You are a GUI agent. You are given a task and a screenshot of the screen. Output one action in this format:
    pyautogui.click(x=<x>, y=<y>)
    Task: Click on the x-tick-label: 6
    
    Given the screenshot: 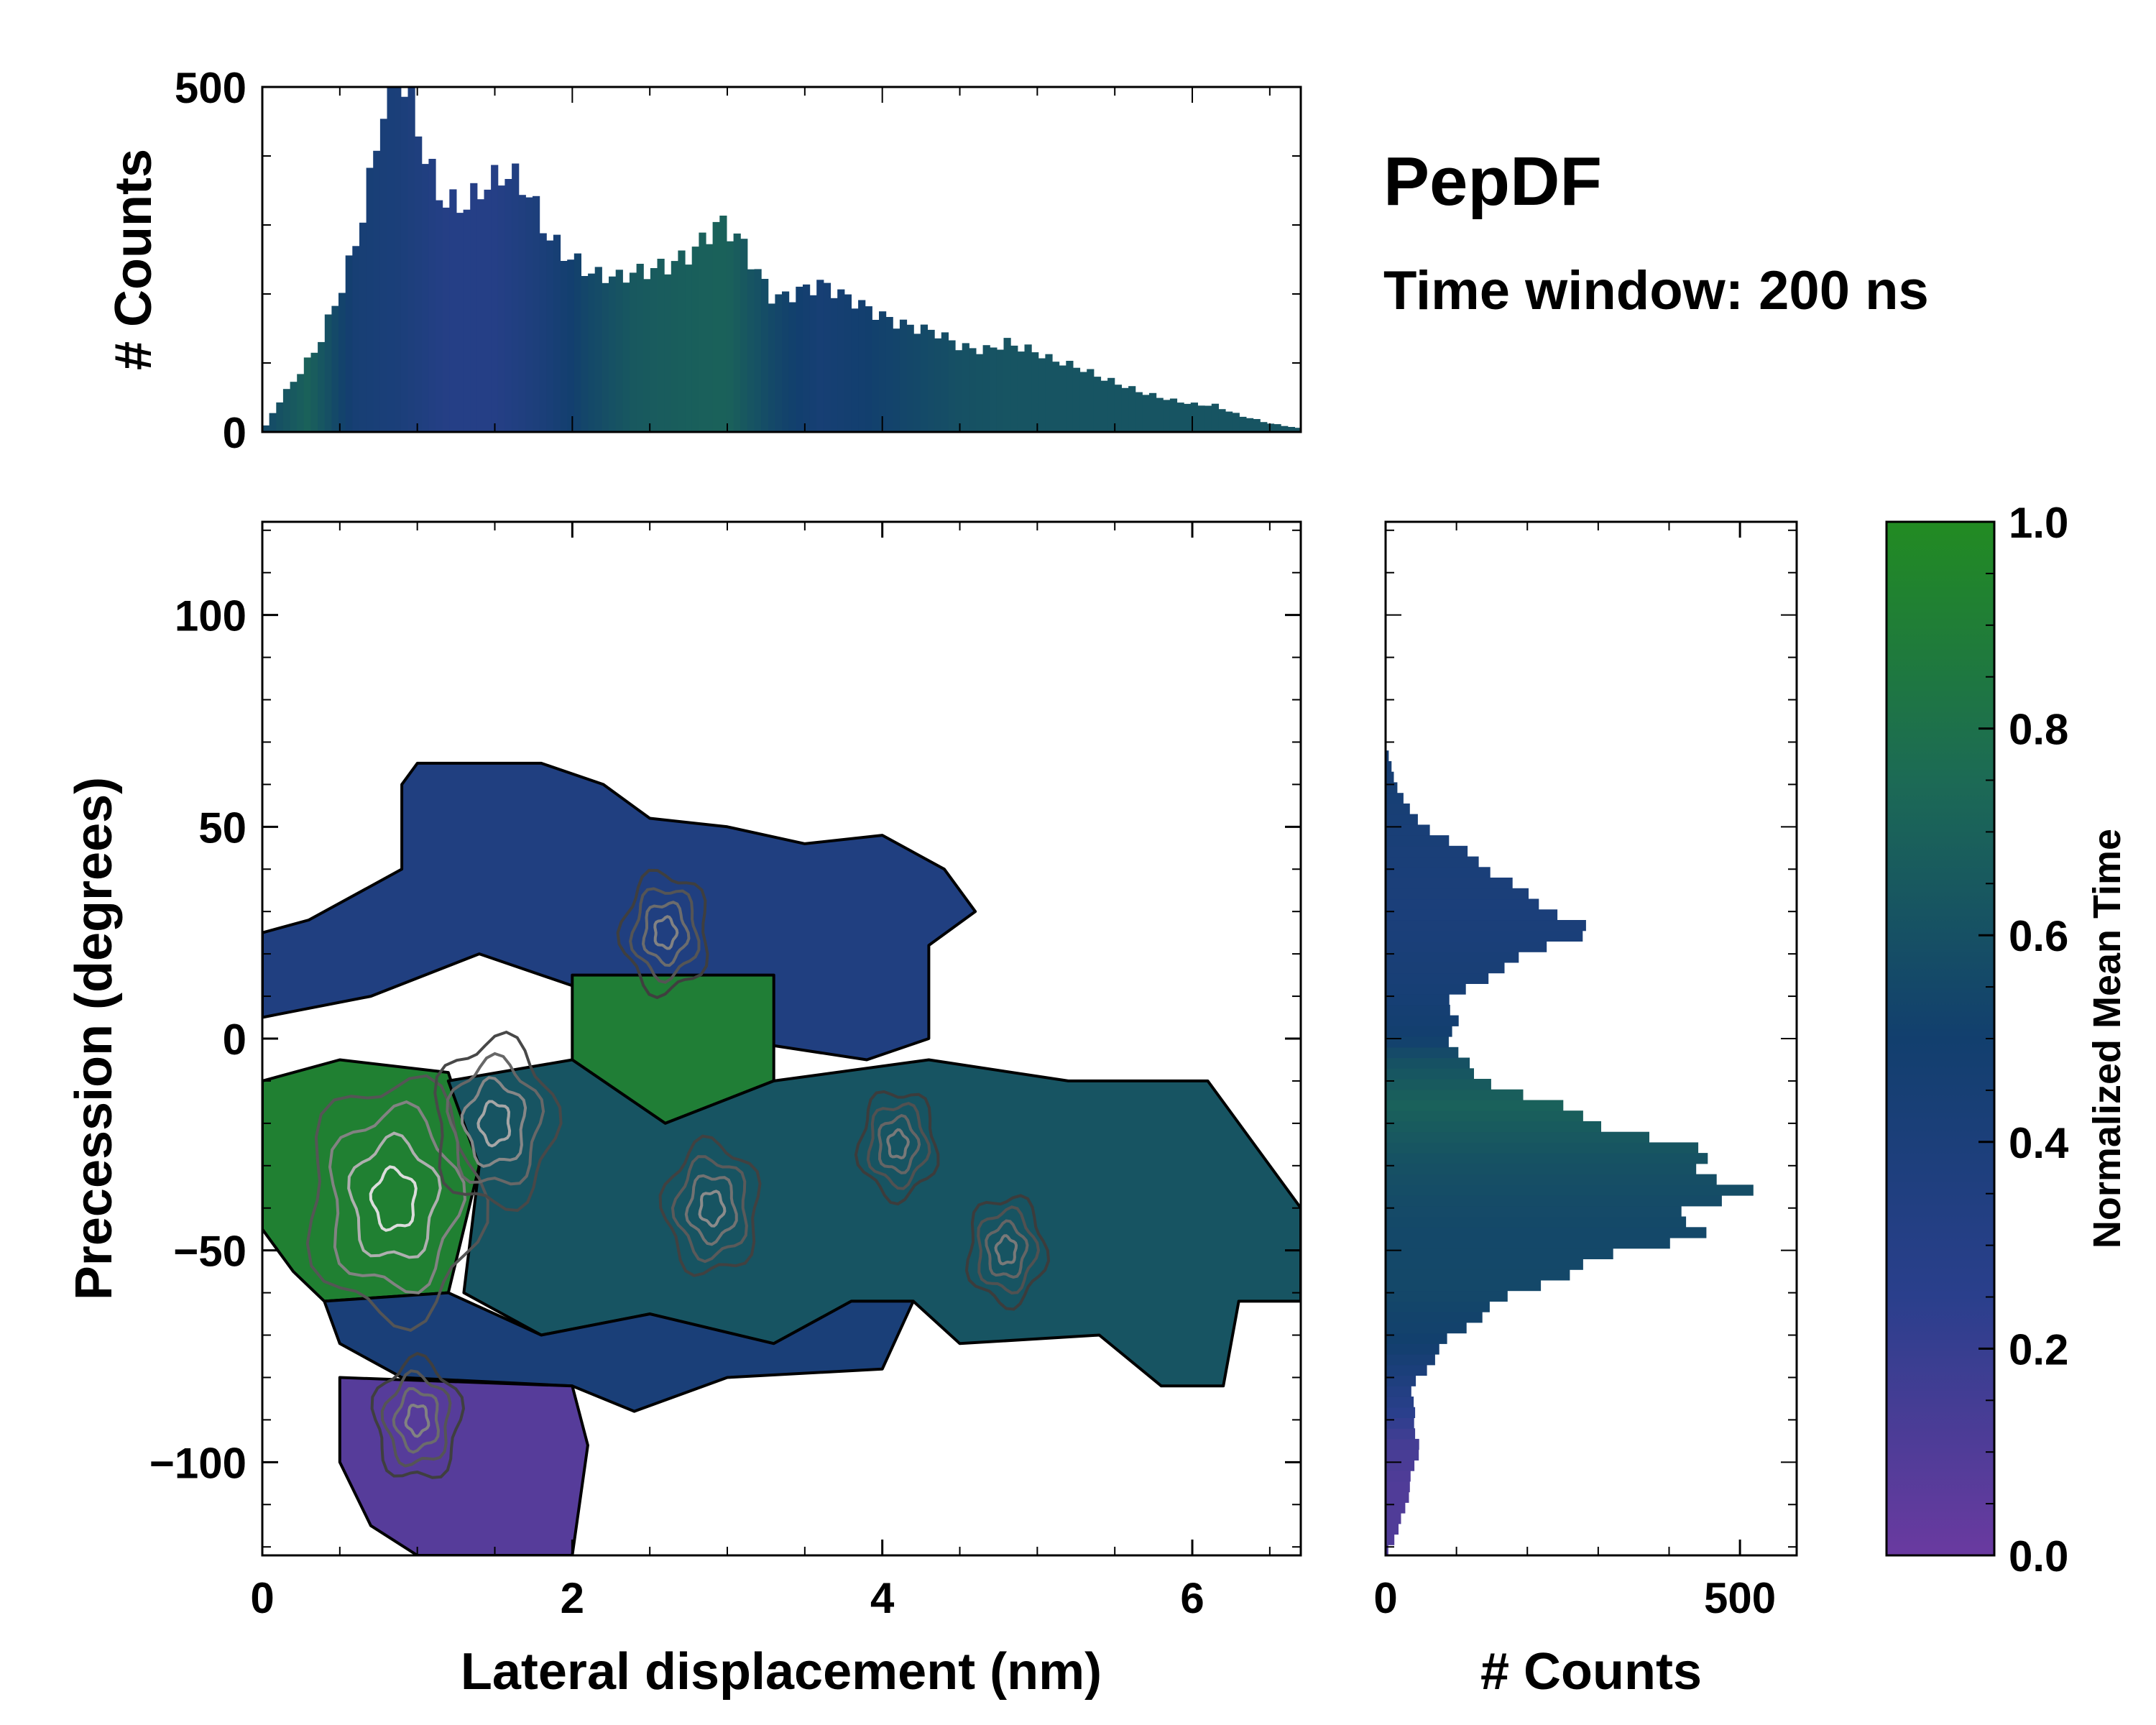 What is the action you would take?
    pyautogui.click(x=1192, y=1598)
    